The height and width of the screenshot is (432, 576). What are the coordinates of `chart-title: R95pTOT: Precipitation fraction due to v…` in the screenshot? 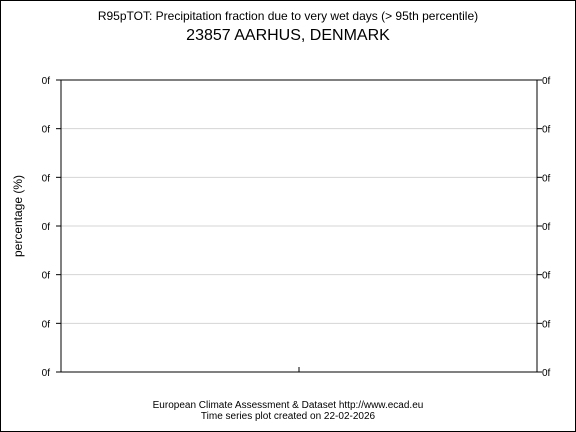 It's located at (288, 16).